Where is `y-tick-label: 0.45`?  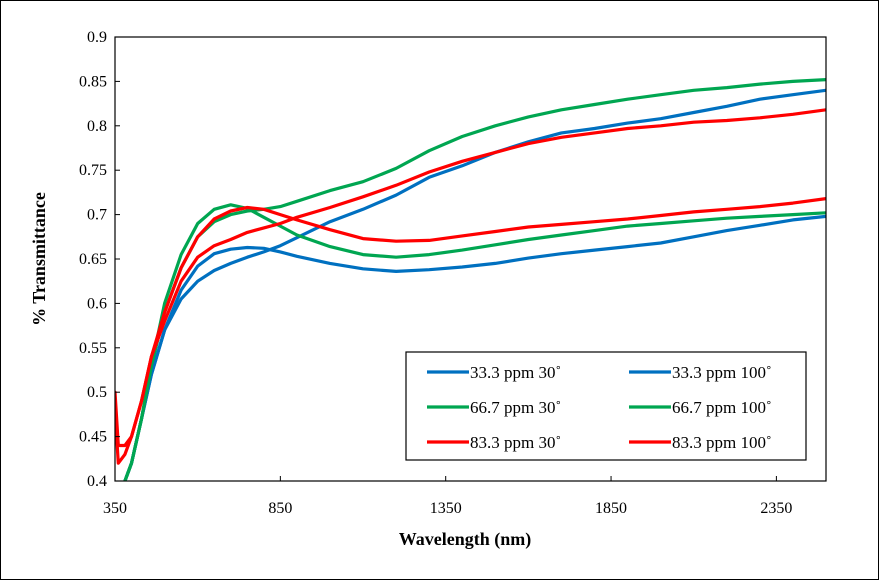
y-tick-label: 0.45 is located at coordinates (93, 437).